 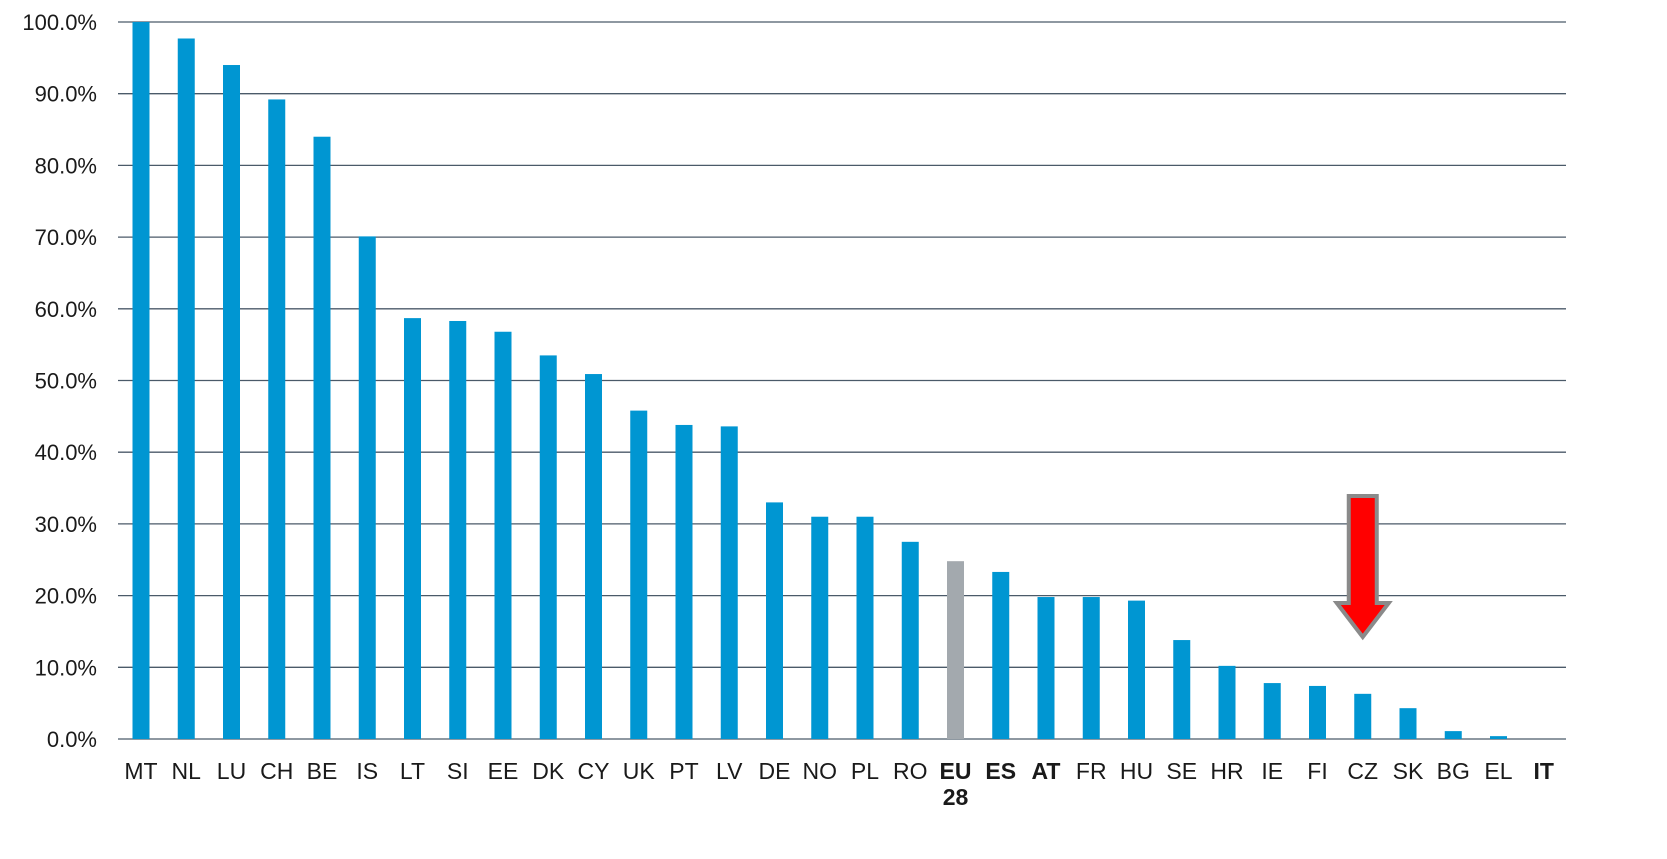 I want to click on bar-be, so click(x=322, y=438).